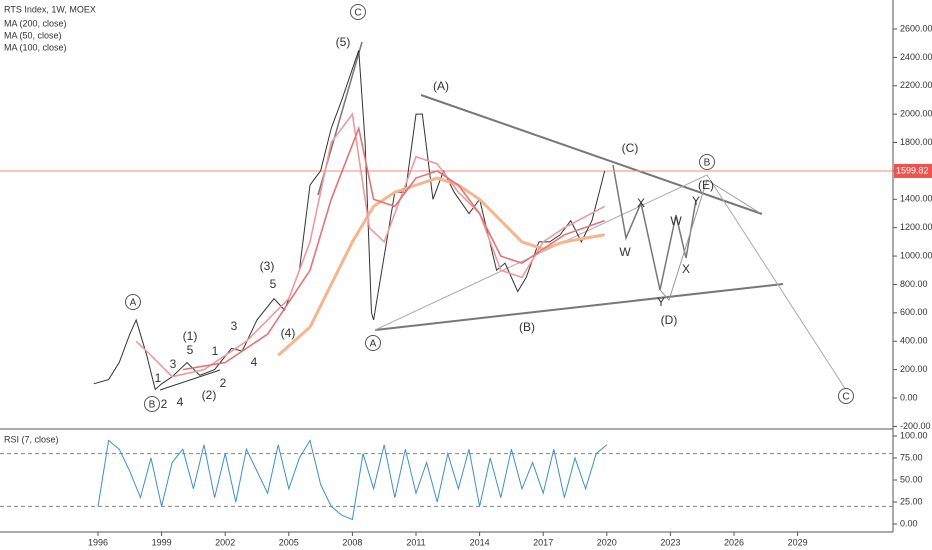 The height and width of the screenshot is (550, 932). What do you see at coordinates (916, 114) in the screenshot?
I see `y-tick-label: 2000.00` at bounding box center [916, 114].